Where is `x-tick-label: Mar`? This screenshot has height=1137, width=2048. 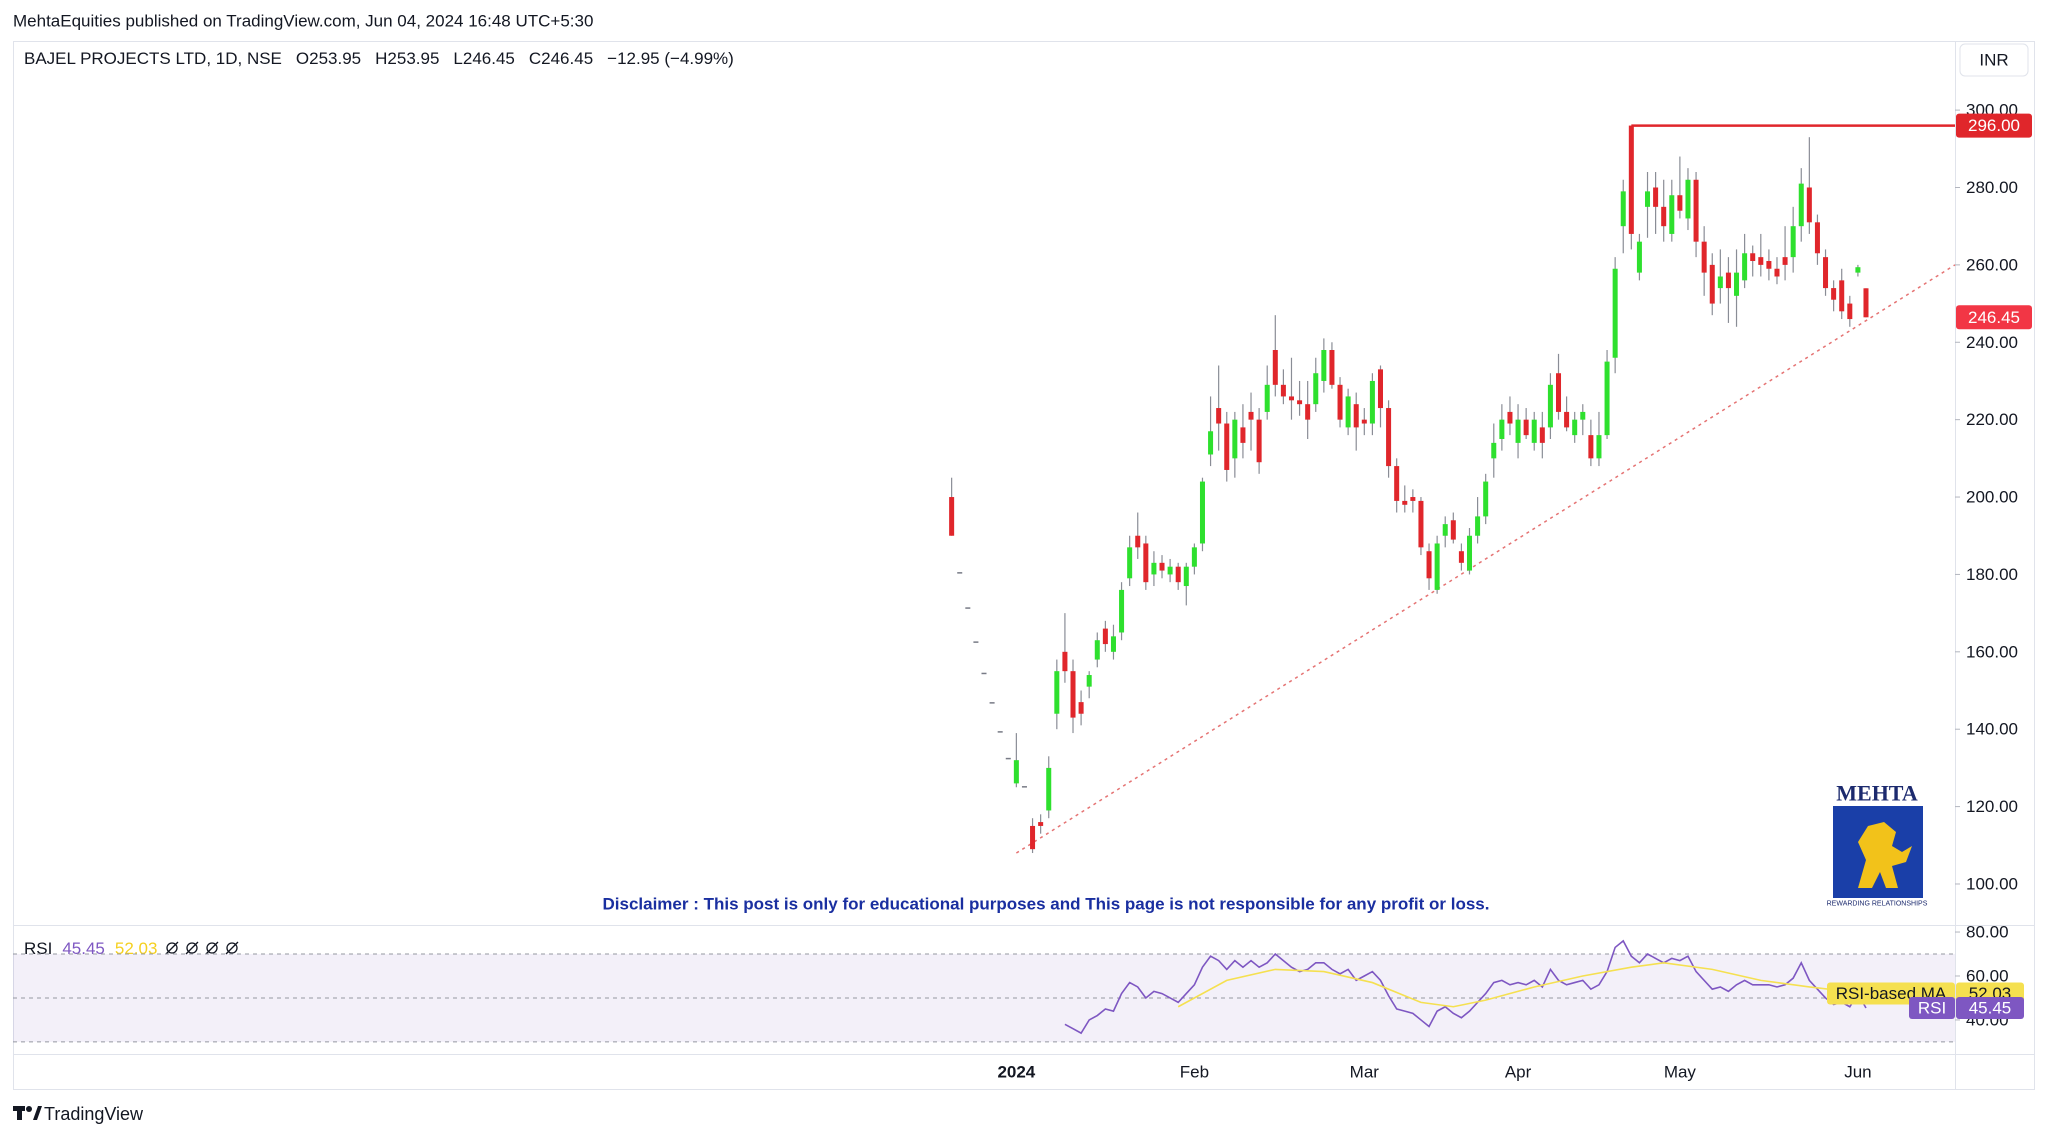 x-tick-label: Mar is located at coordinates (1365, 1072).